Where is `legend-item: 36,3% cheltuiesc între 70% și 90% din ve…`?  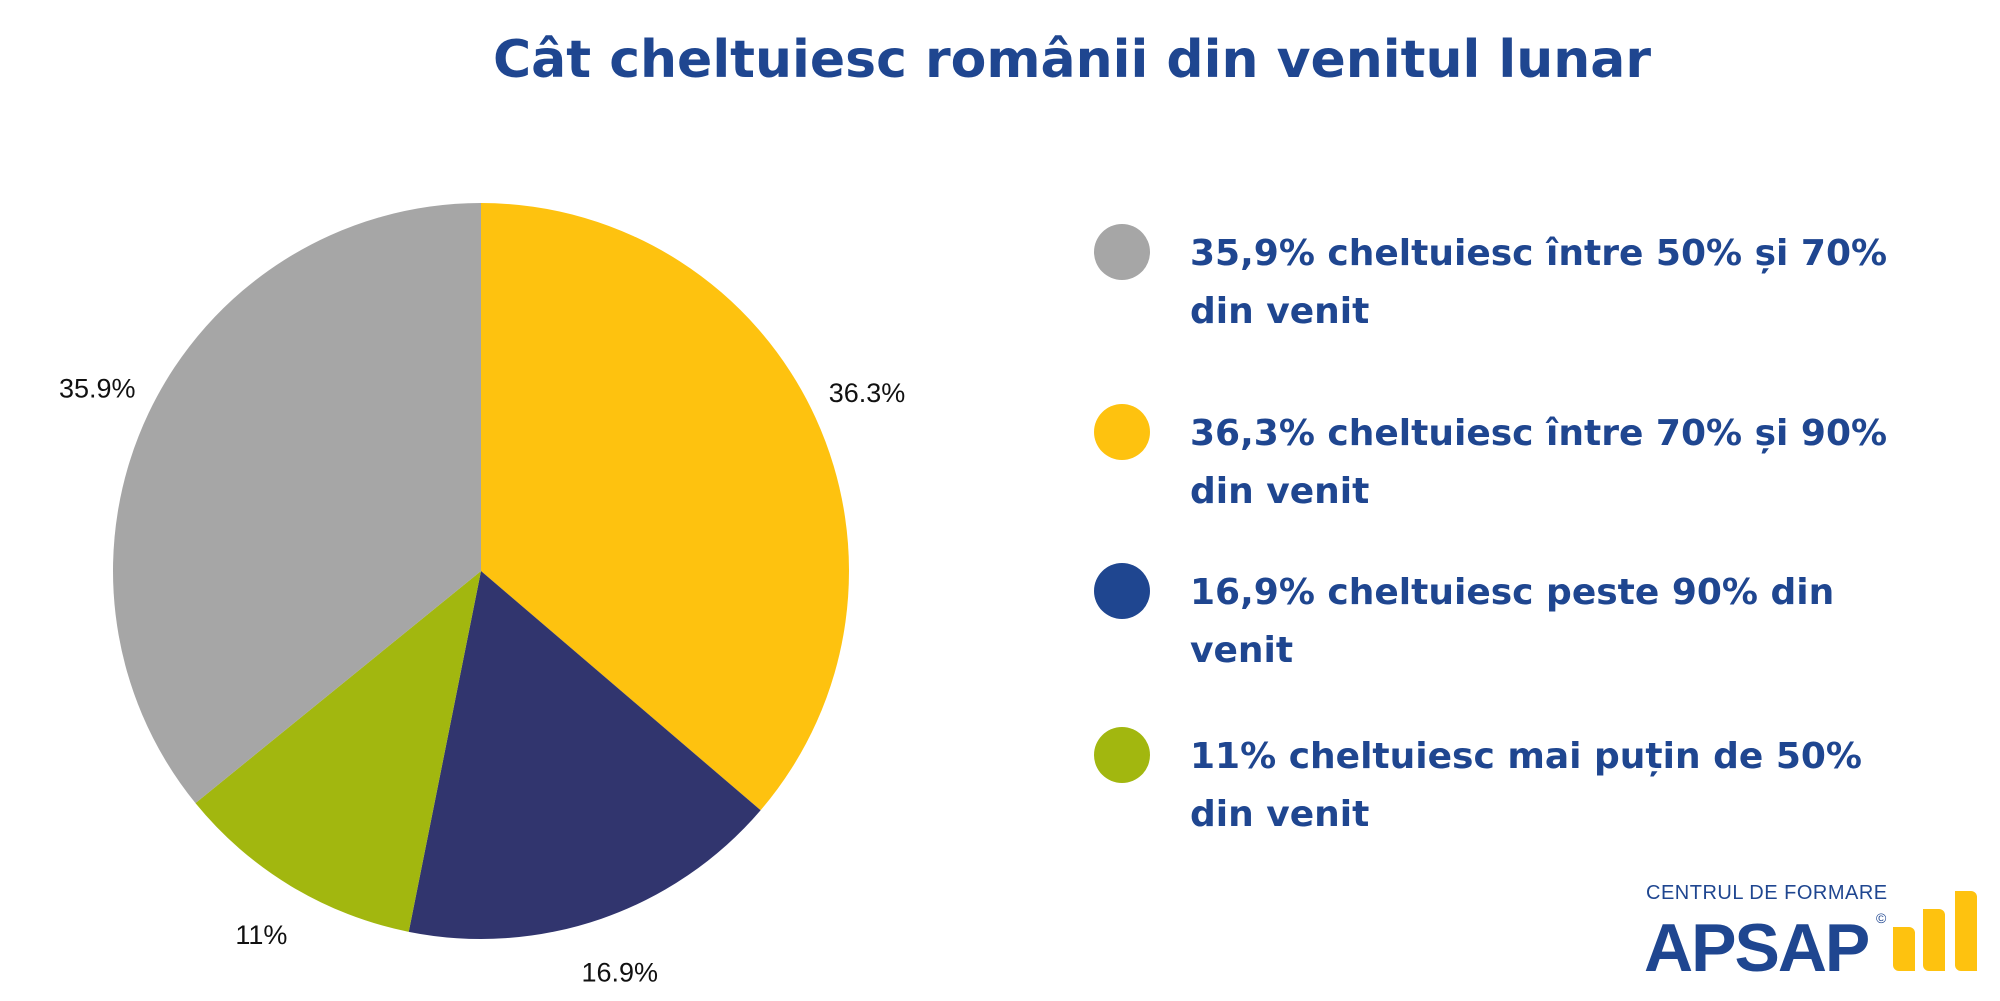
legend-item: 36,3% cheltuiesc între 70% și 90% din ve… is located at coordinates (1514, 462).